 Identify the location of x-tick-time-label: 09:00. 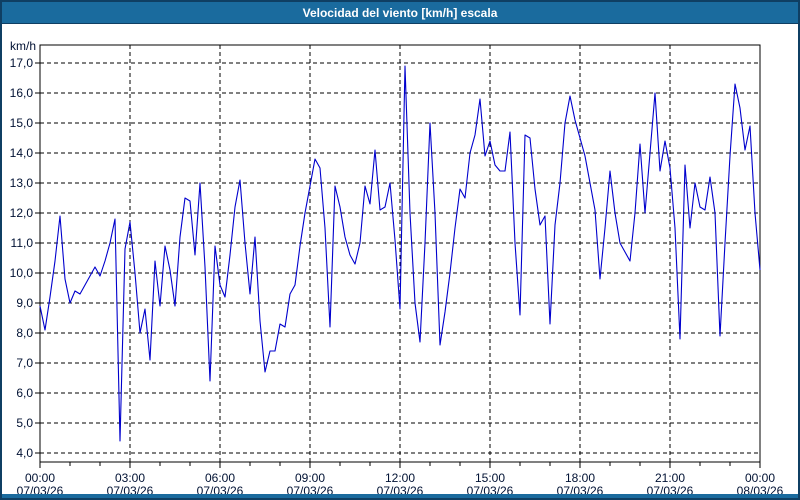
(310, 478).